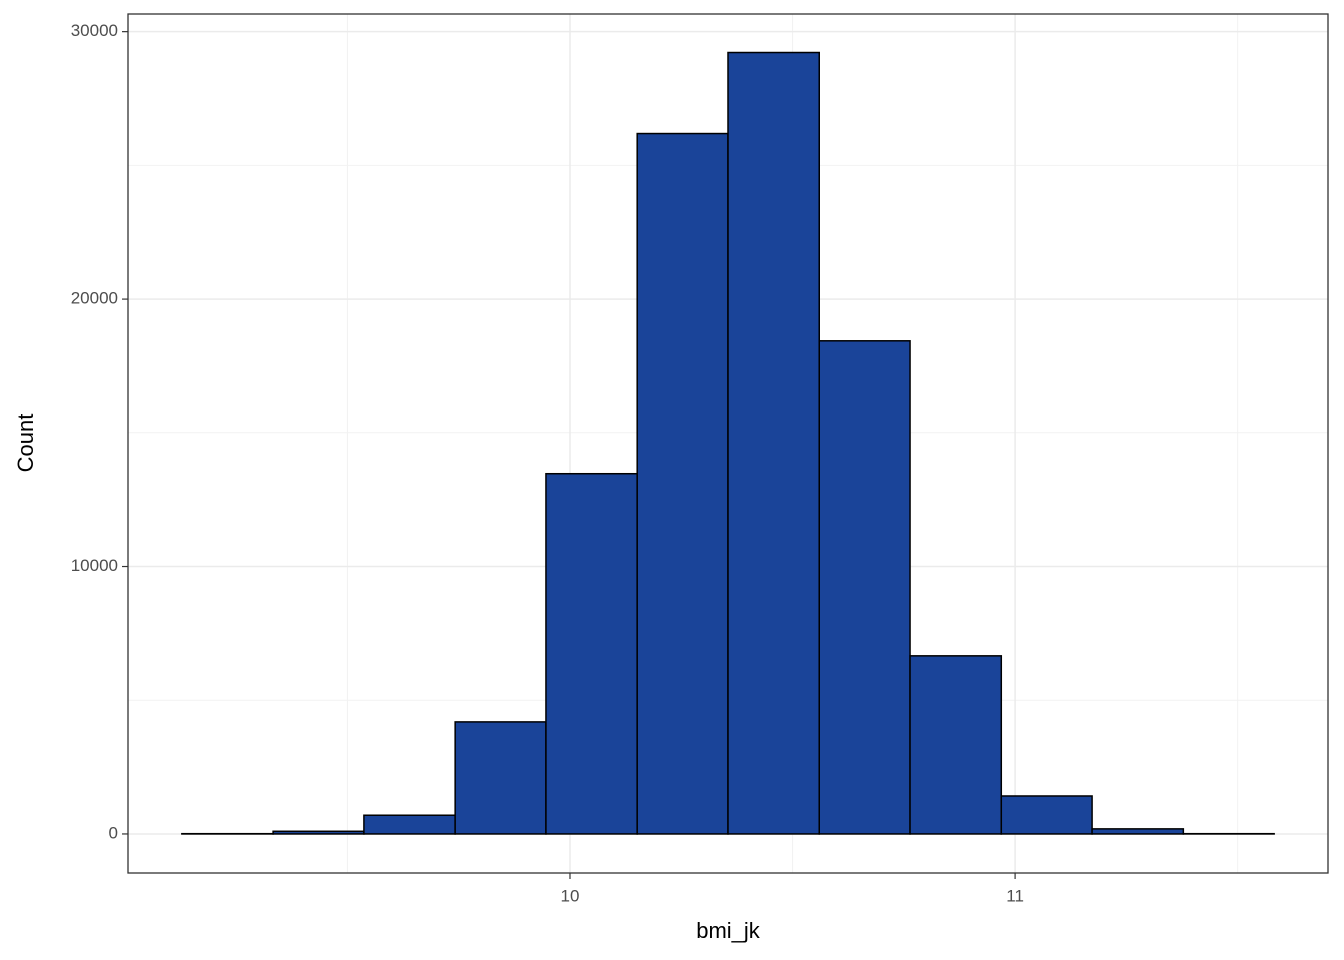  What do you see at coordinates (25, 443) in the screenshot?
I see `y-axis-title: Count` at bounding box center [25, 443].